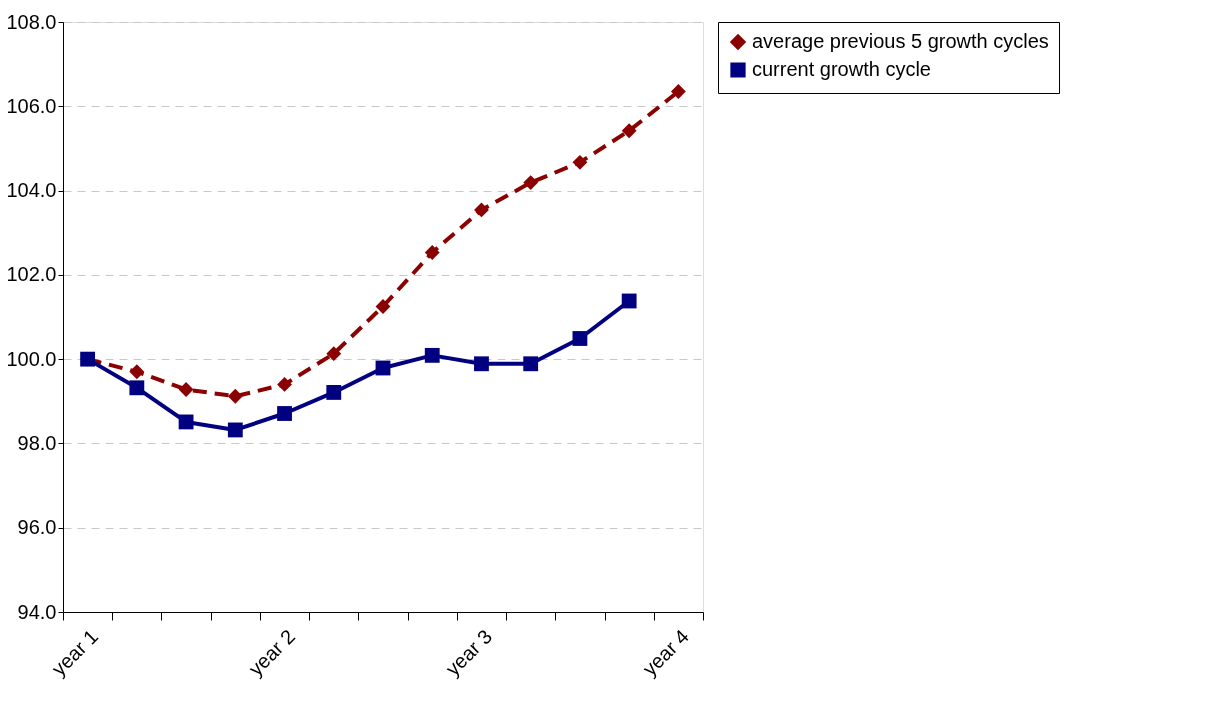 The image size is (1225, 725). Describe the element at coordinates (841, 69) in the screenshot. I see `legend-label: current growth cycle` at that location.